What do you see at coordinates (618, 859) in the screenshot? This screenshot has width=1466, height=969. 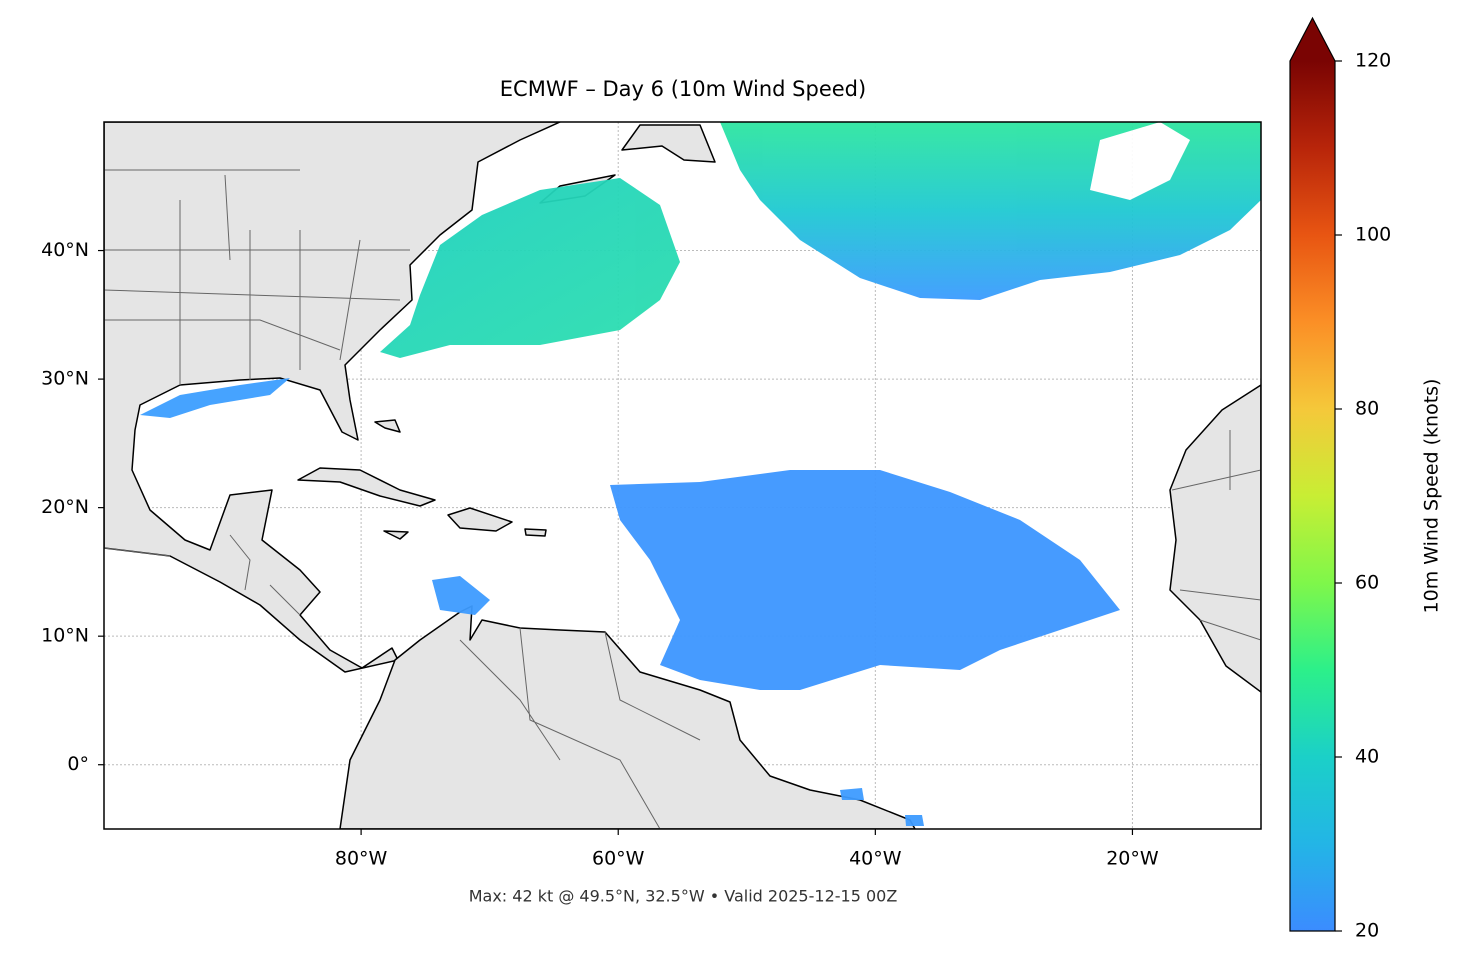 I see `x-tick-label: 60°W` at bounding box center [618, 859].